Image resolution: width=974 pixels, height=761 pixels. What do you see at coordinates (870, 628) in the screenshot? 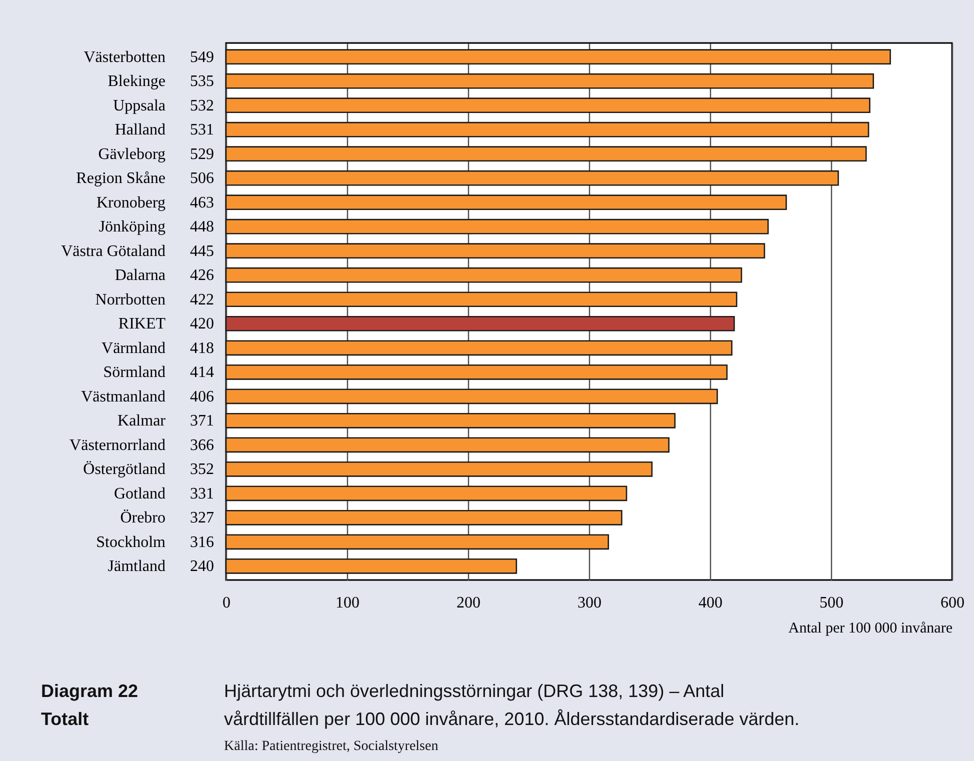
I see `x-axis-title: Antal per 100 000 invånare` at bounding box center [870, 628].